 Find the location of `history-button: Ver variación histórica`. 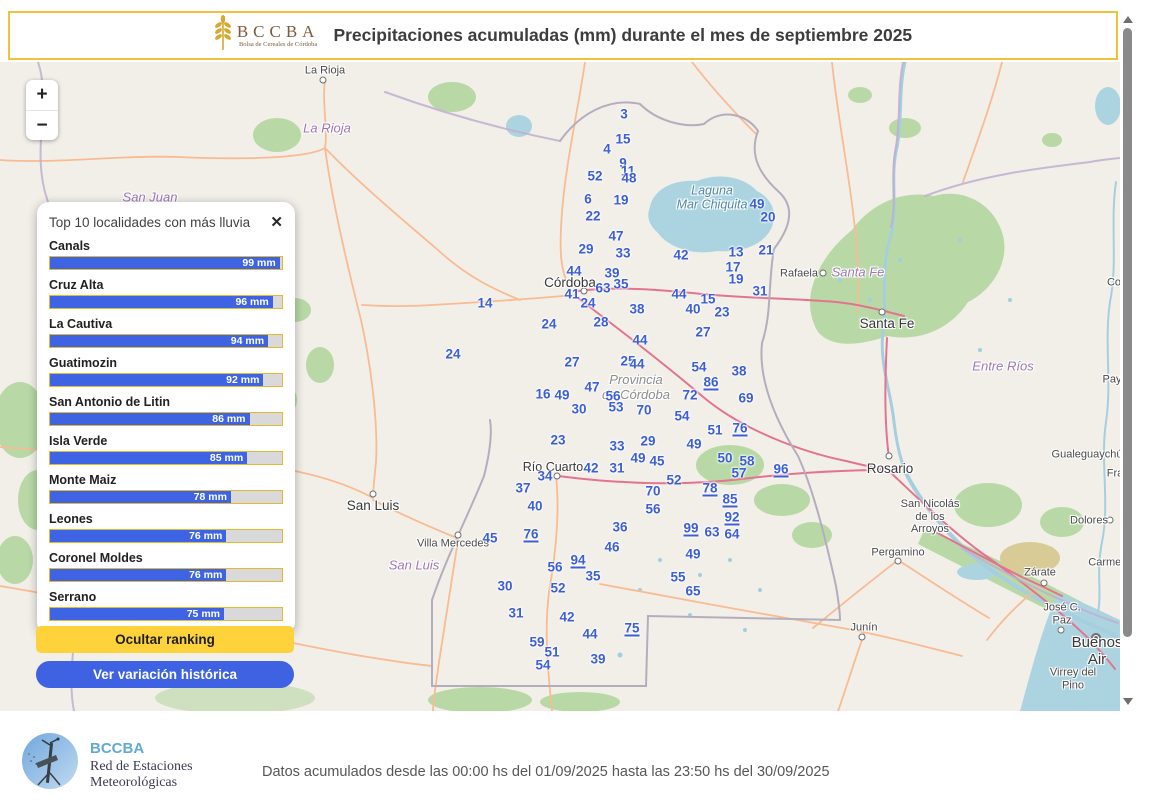

history-button: Ver variación histórica is located at coordinates (165, 674).